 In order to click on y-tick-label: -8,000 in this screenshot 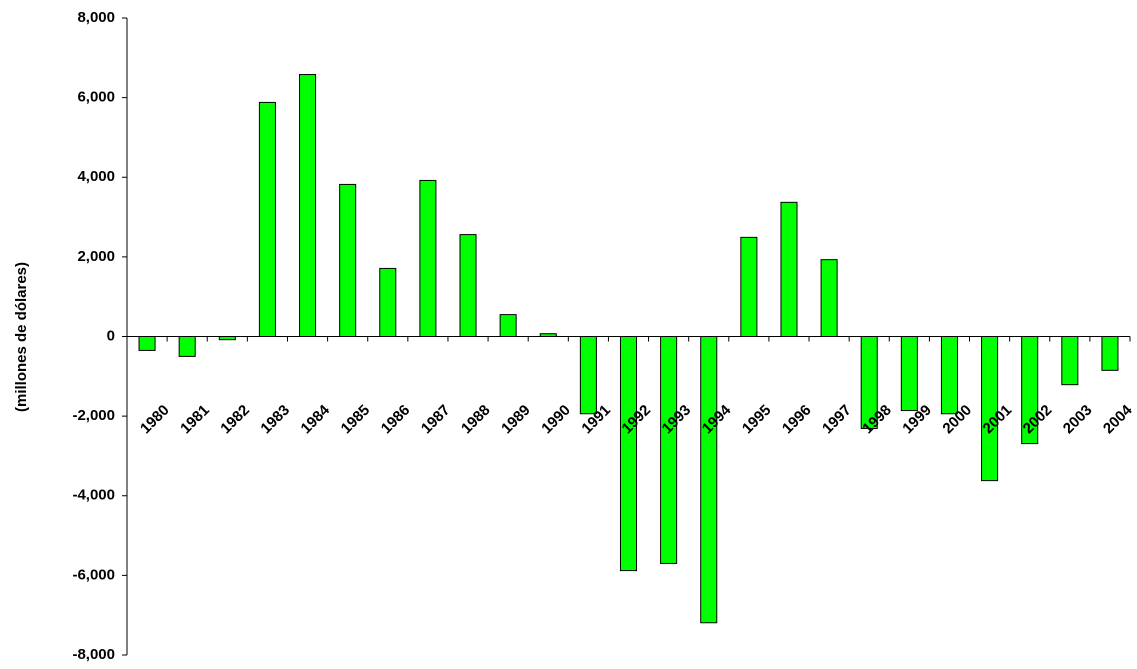, I will do `click(93, 654)`.